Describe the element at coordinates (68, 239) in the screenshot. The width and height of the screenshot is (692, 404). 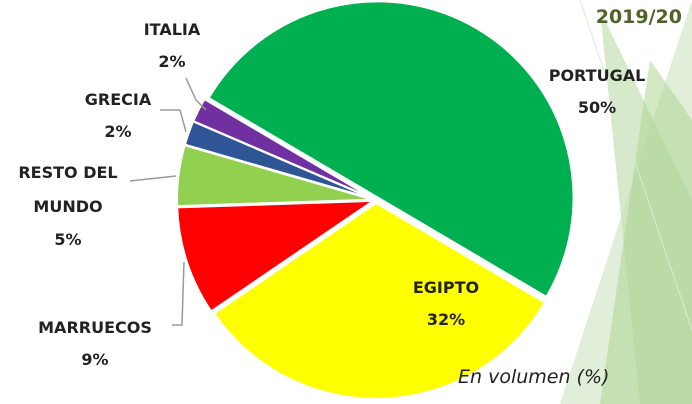
I see `value-label: 5%` at that location.